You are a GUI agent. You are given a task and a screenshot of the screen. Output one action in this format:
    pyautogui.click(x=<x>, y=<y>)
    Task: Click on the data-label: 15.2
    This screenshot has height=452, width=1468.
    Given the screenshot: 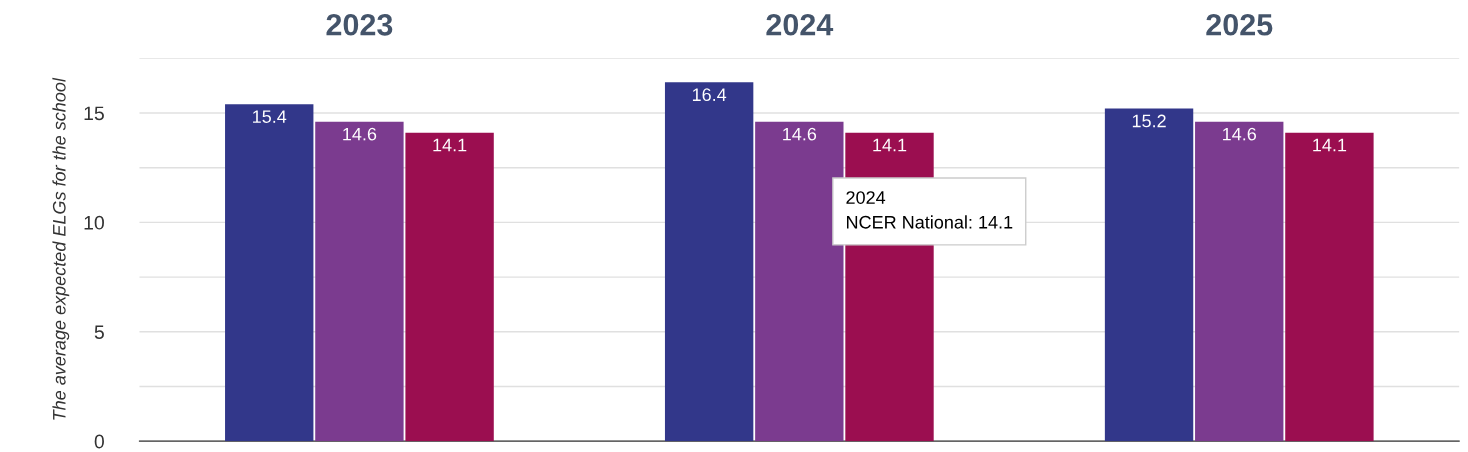 What is the action you would take?
    pyautogui.click(x=1149, y=121)
    